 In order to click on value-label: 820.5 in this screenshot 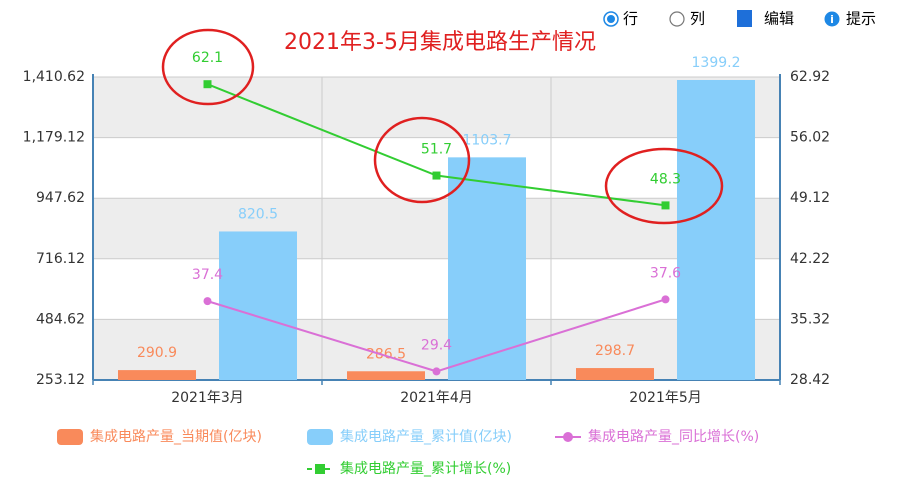, I will do `click(258, 214)`.